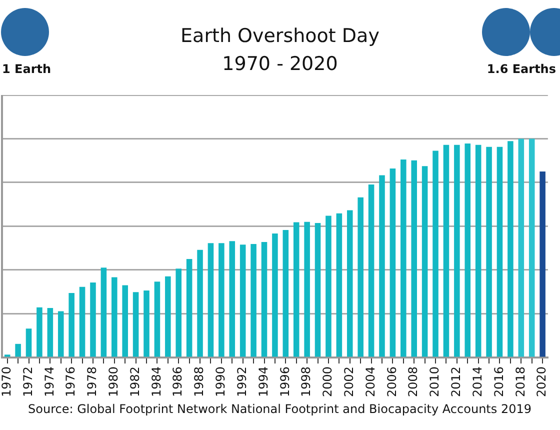 This screenshot has width=560, height=430. Describe the element at coordinates (520, 382) in the screenshot. I see `x-tick-label: 2018` at that location.